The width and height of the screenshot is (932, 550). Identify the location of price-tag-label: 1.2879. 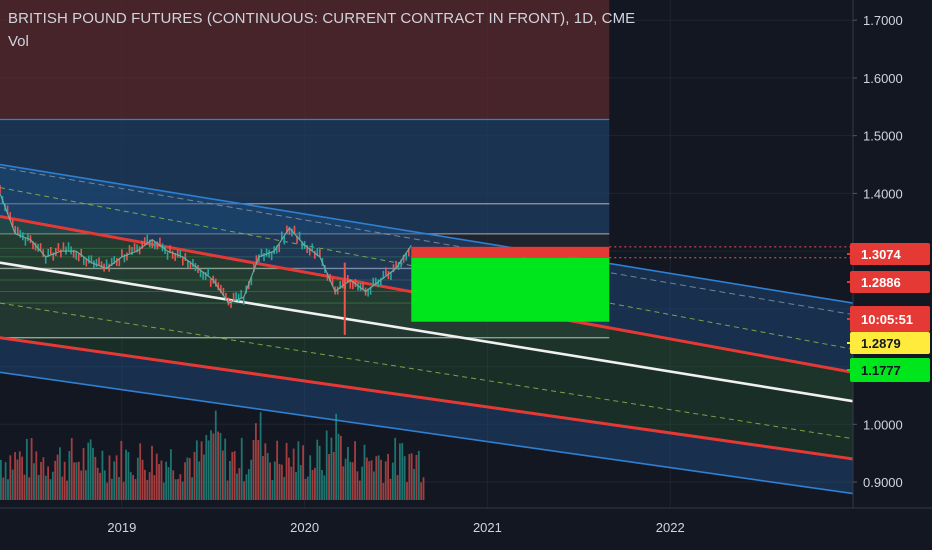
(881, 343).